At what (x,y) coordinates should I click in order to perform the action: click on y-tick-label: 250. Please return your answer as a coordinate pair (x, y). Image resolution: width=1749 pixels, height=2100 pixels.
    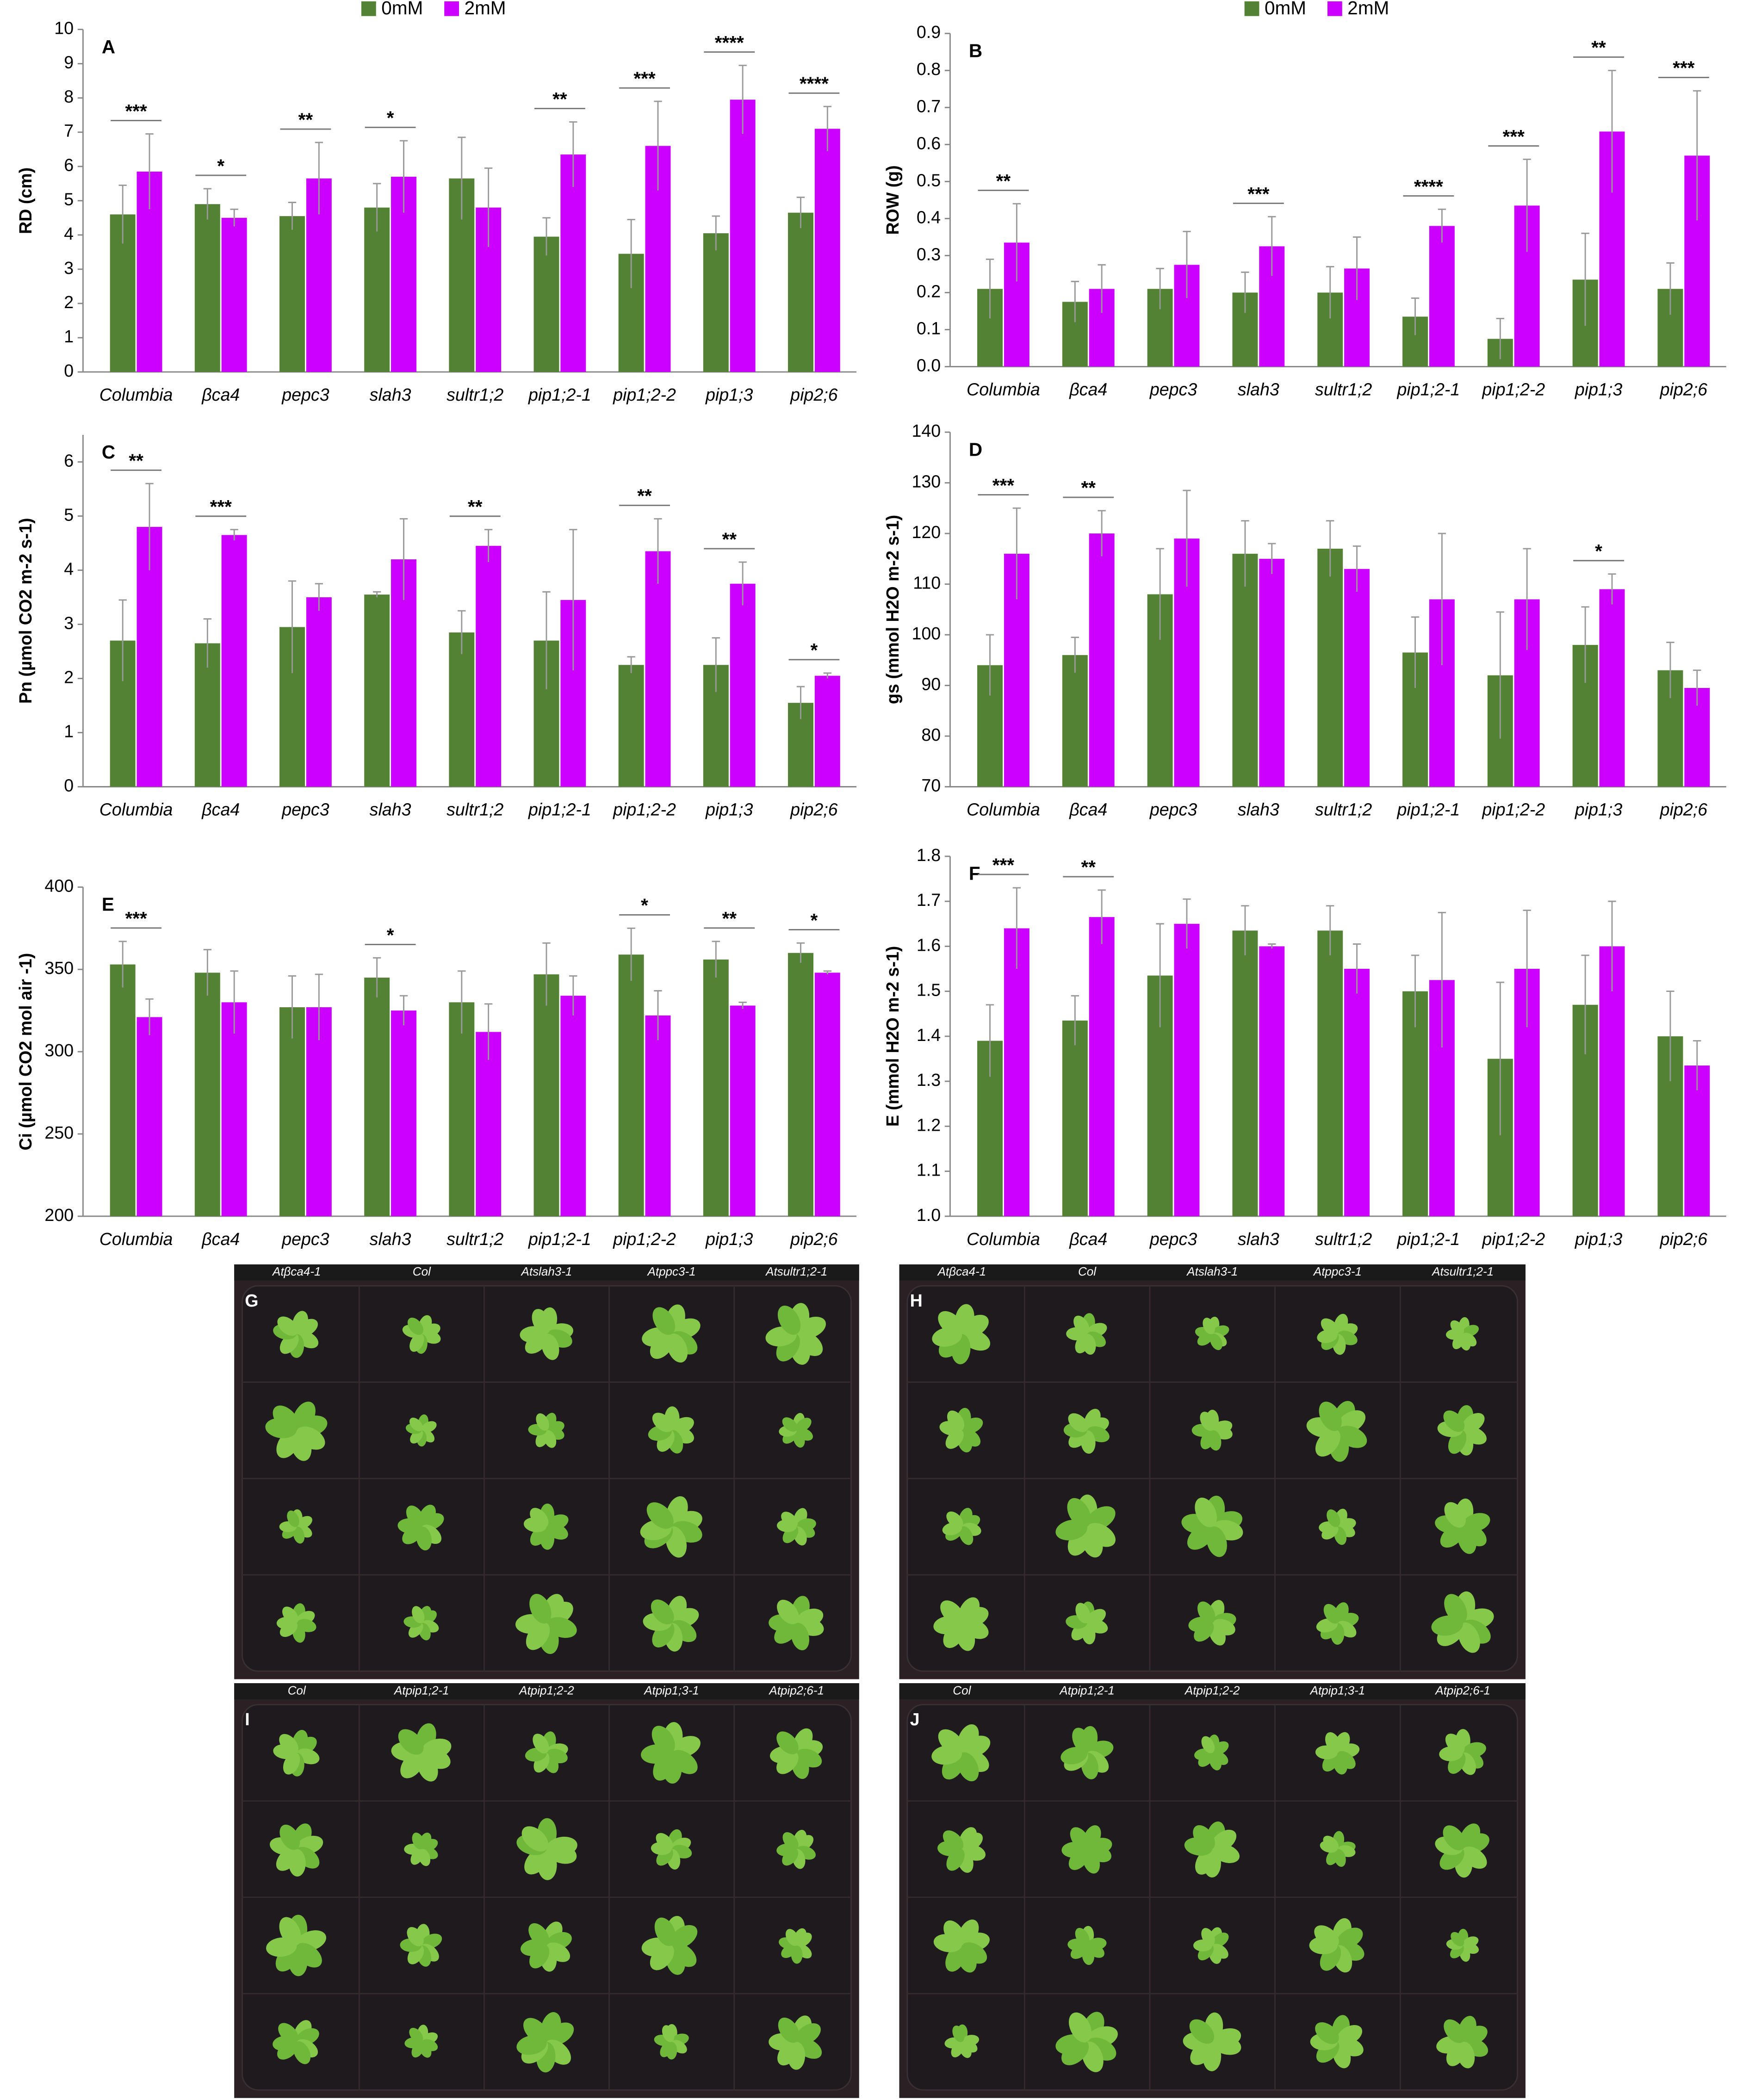
    Looking at the image, I should click on (59, 1132).